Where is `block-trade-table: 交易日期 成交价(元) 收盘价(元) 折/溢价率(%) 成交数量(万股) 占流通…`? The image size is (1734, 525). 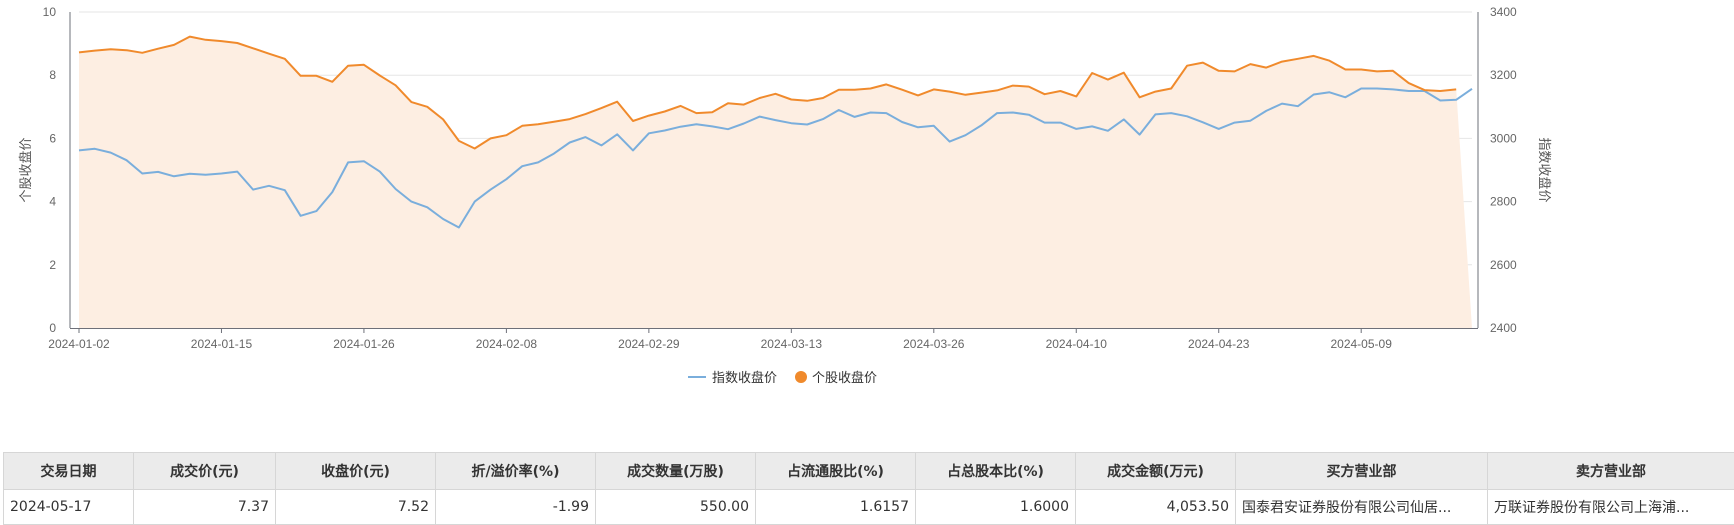
block-trade-table: 交易日期 成交价(元) 收盘价(元) 折/溢价率(%) 成交数量(万股) 占流通… is located at coordinates (868, 488).